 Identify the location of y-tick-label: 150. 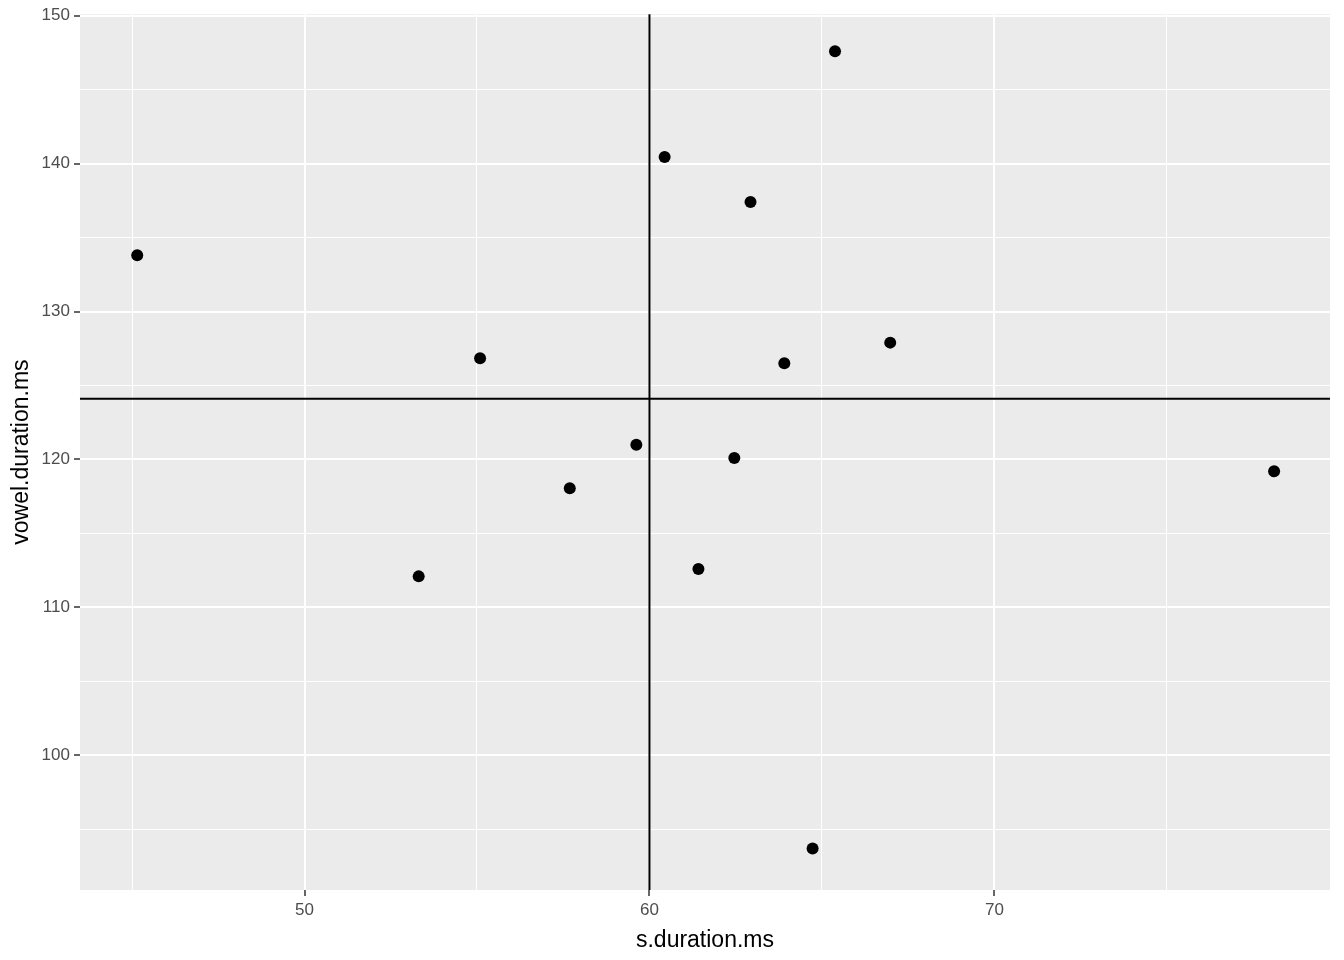
(55, 15).